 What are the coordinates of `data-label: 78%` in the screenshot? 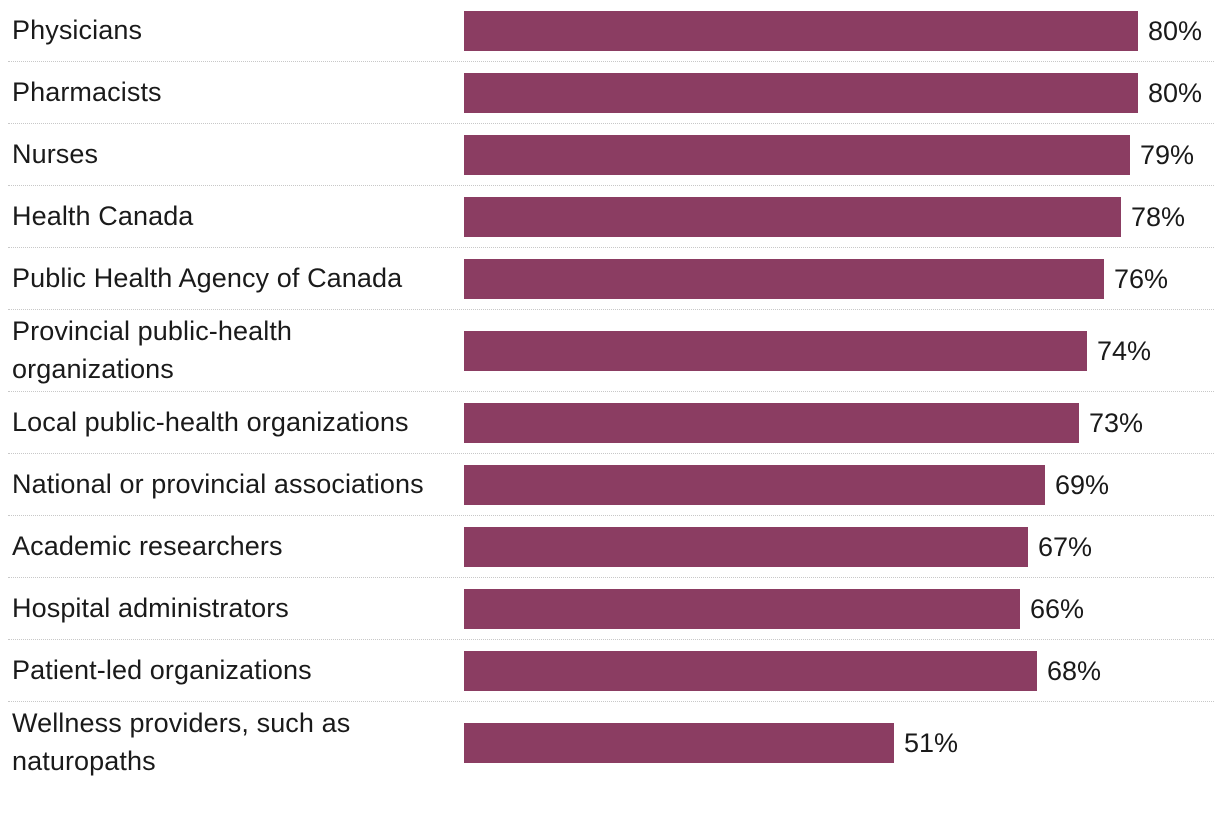 It's located at (1158, 217).